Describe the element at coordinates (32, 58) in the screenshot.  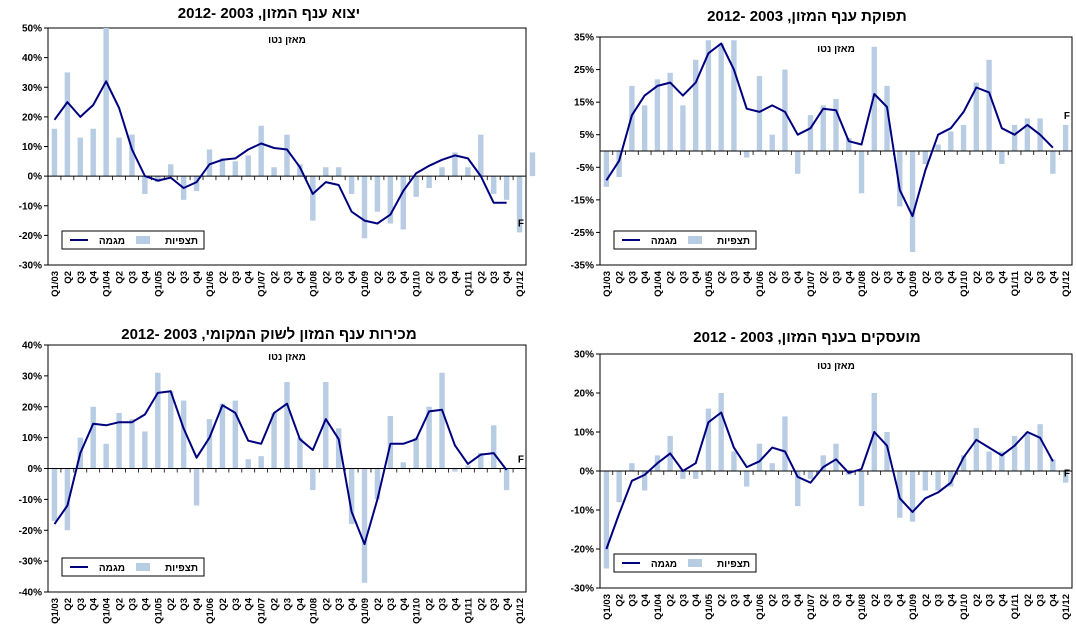
I see `y-tick-label: 40%` at that location.